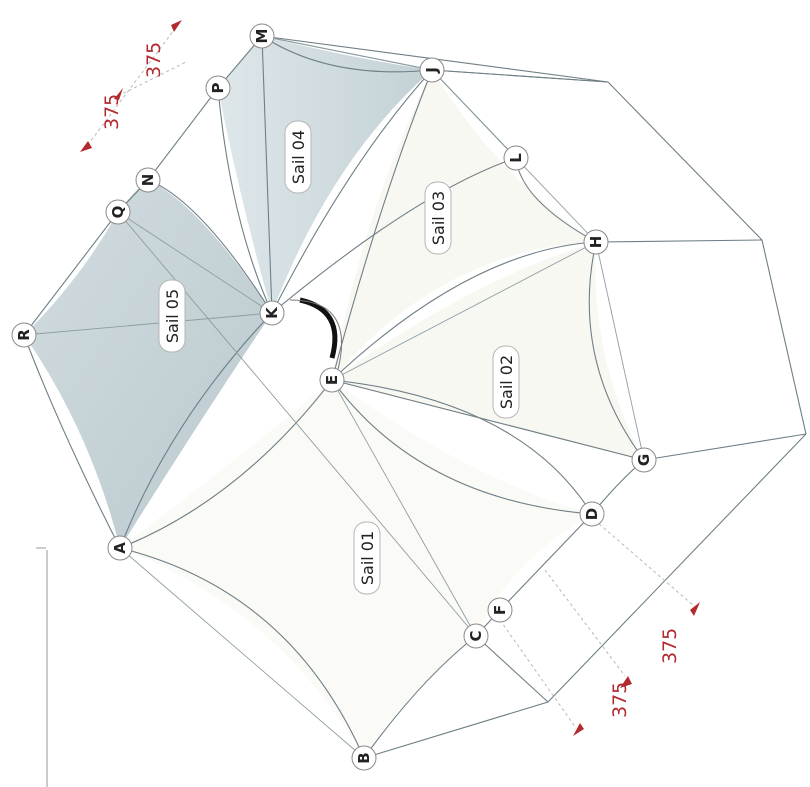 The width and height of the screenshot is (810, 787). I want to click on node-label: R, so click(24, 335).